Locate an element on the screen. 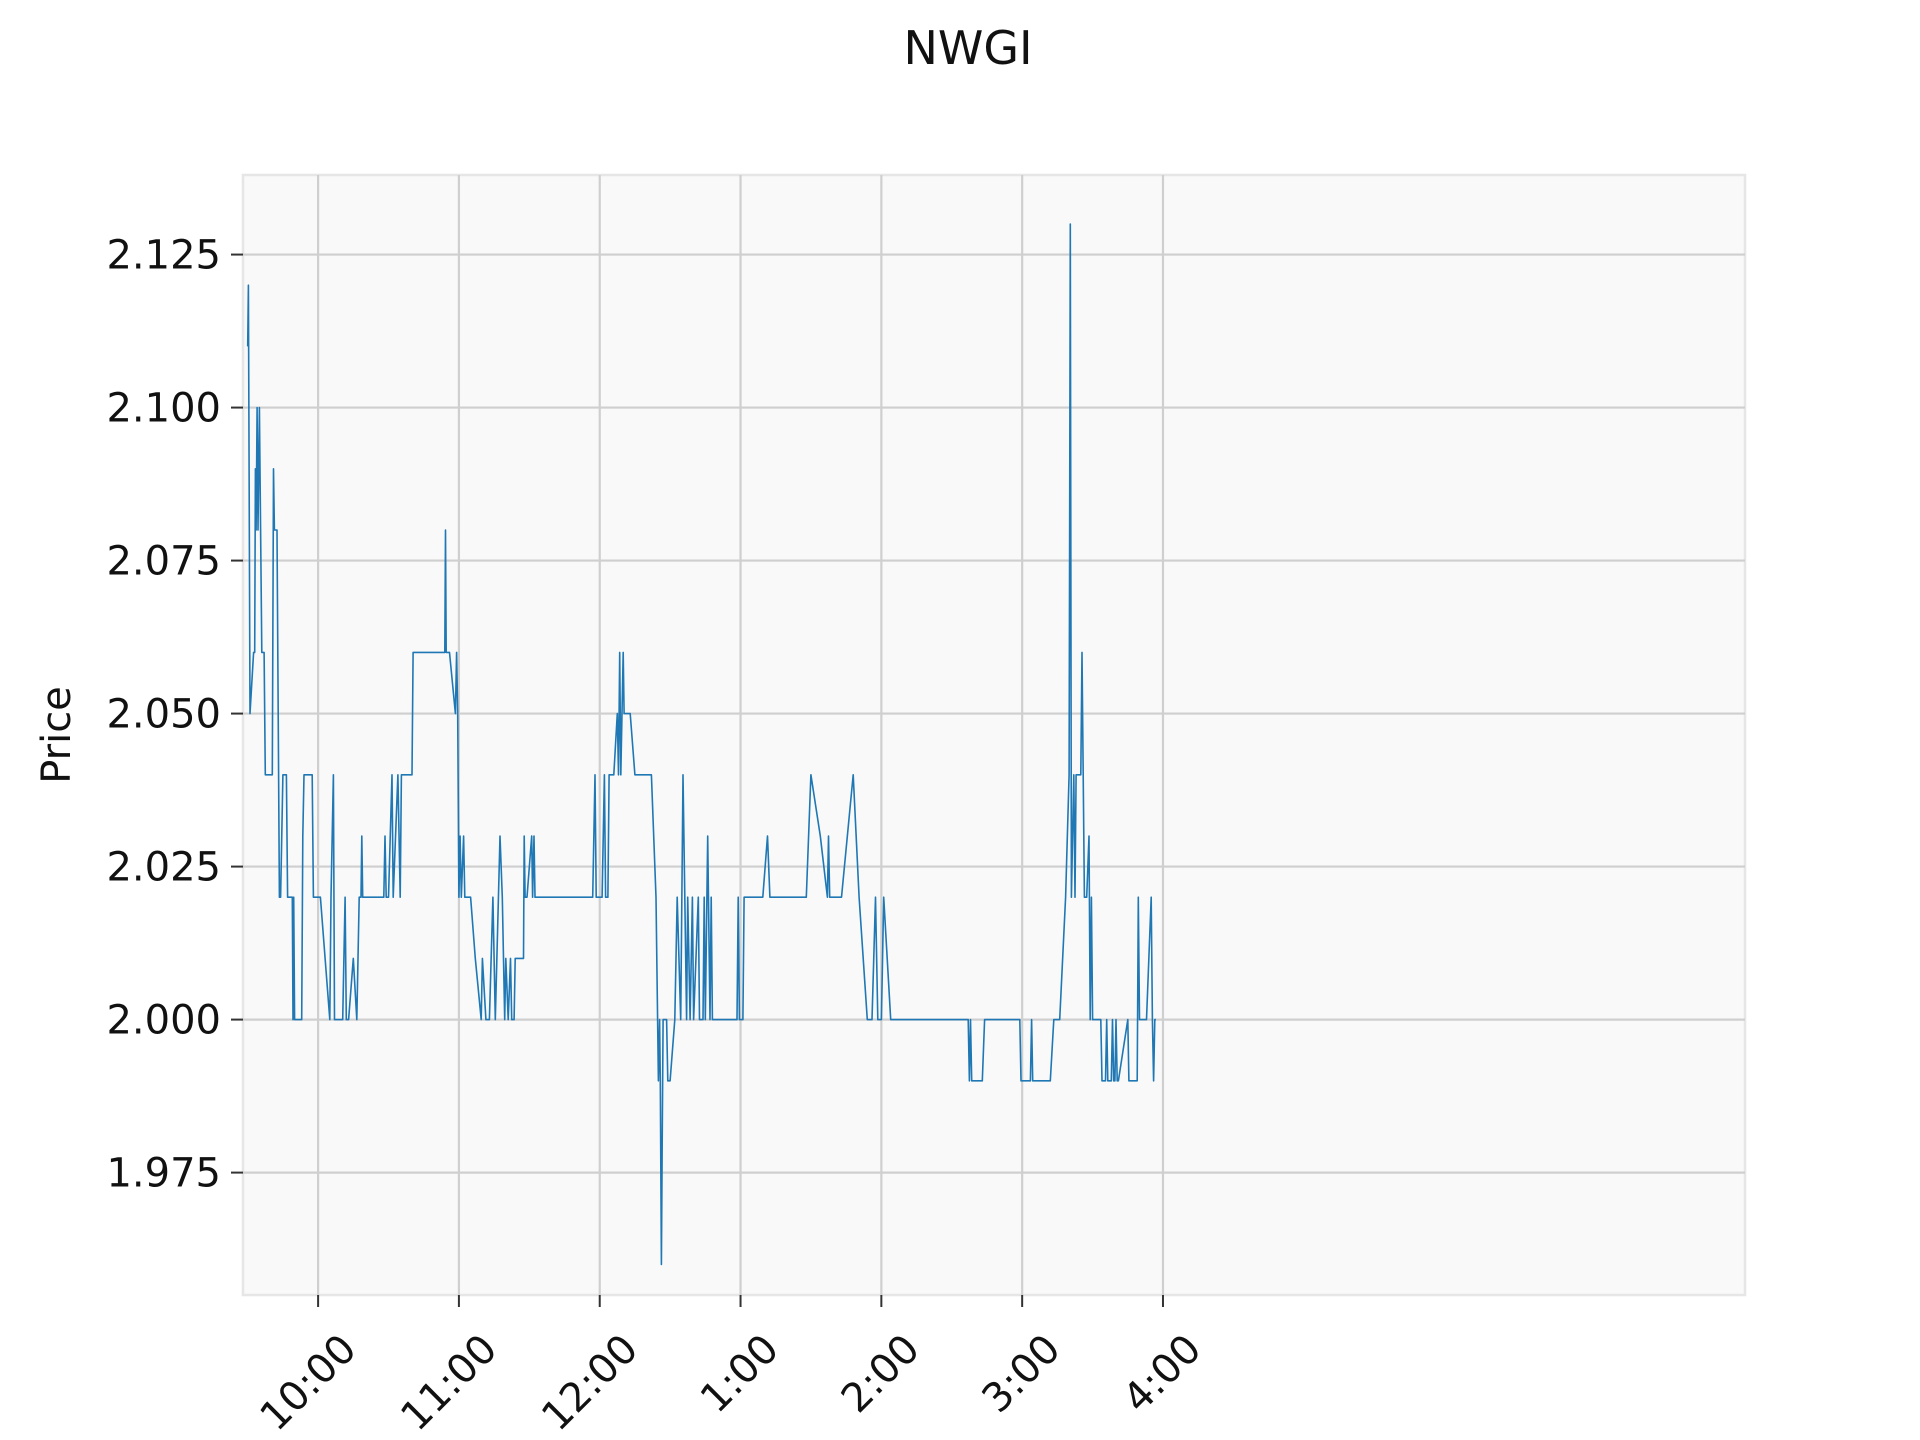 This screenshot has height=1440, width=1920. x-tick-label: 3:00 is located at coordinates (1022, 1374).